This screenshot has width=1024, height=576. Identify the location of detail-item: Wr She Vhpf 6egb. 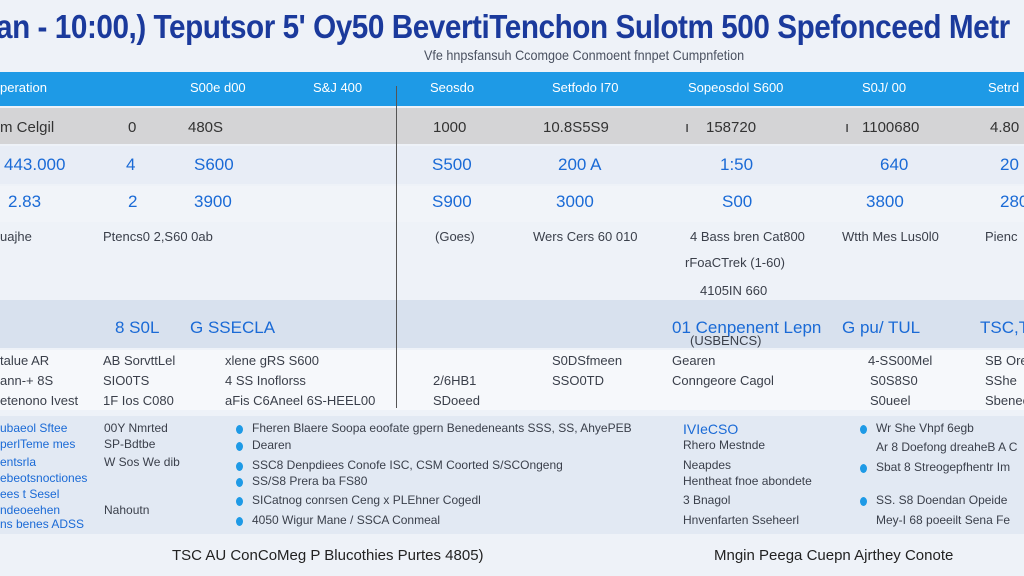
(925, 428).